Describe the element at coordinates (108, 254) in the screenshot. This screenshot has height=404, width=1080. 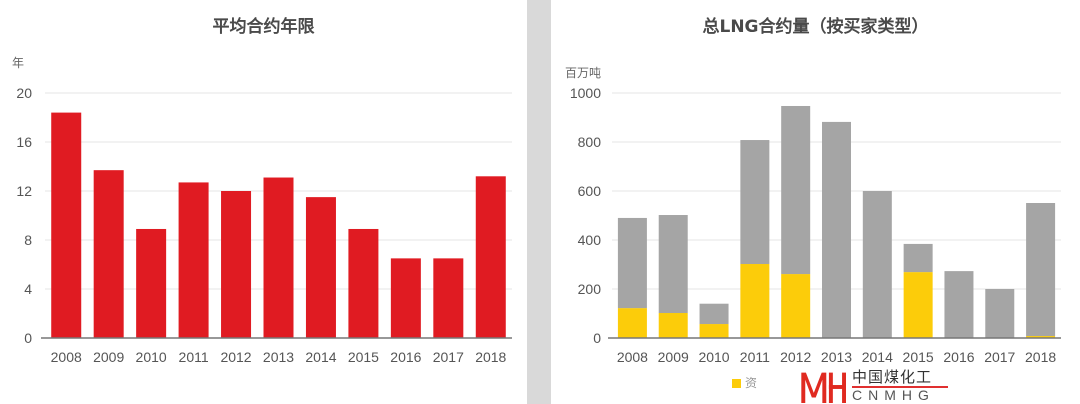
I see `bar-2009` at that location.